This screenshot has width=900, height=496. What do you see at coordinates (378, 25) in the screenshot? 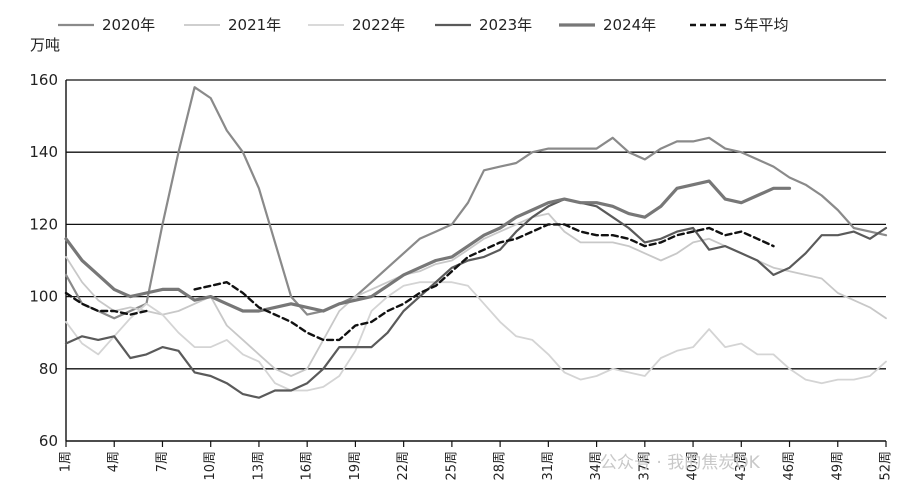
I see `legend-label-2: 2022年` at bounding box center [378, 25].